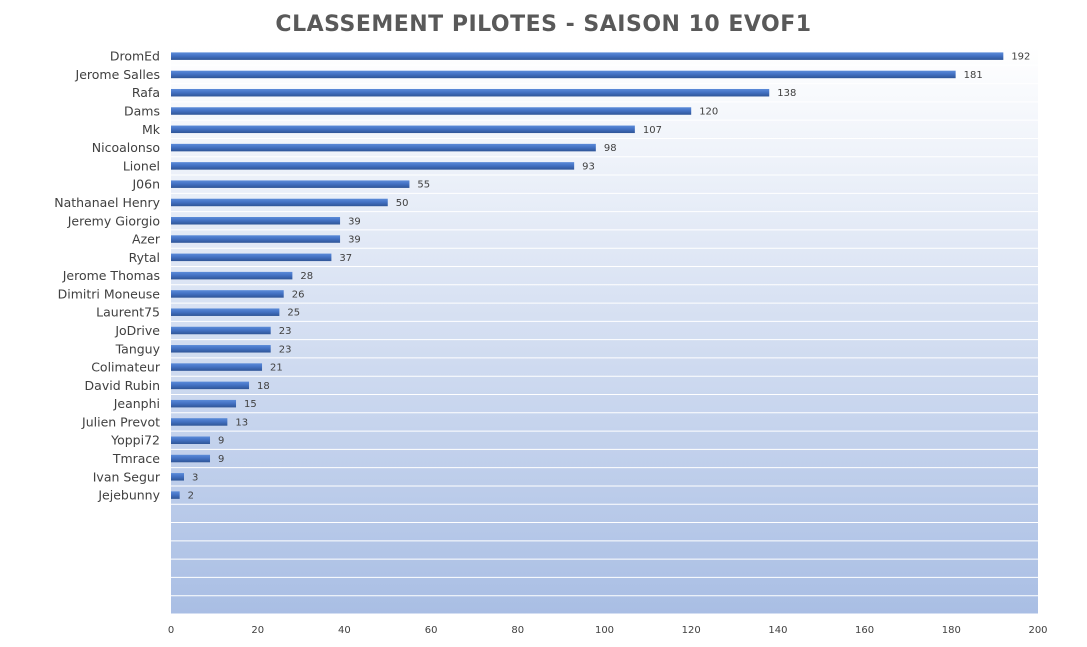 This screenshot has height=647, width=1087. I want to click on x-tick-label: 120, so click(691, 630).